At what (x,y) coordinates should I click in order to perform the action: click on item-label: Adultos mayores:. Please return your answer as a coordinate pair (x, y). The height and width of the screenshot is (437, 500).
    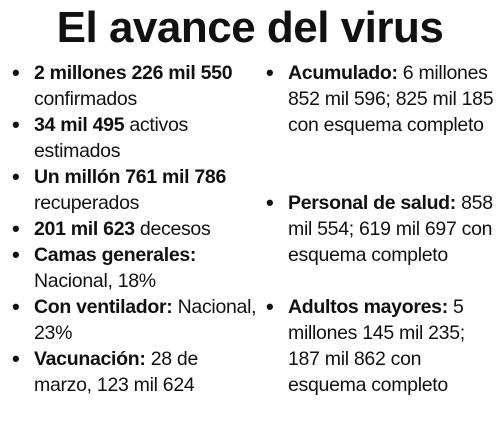
    Looking at the image, I should click on (368, 307).